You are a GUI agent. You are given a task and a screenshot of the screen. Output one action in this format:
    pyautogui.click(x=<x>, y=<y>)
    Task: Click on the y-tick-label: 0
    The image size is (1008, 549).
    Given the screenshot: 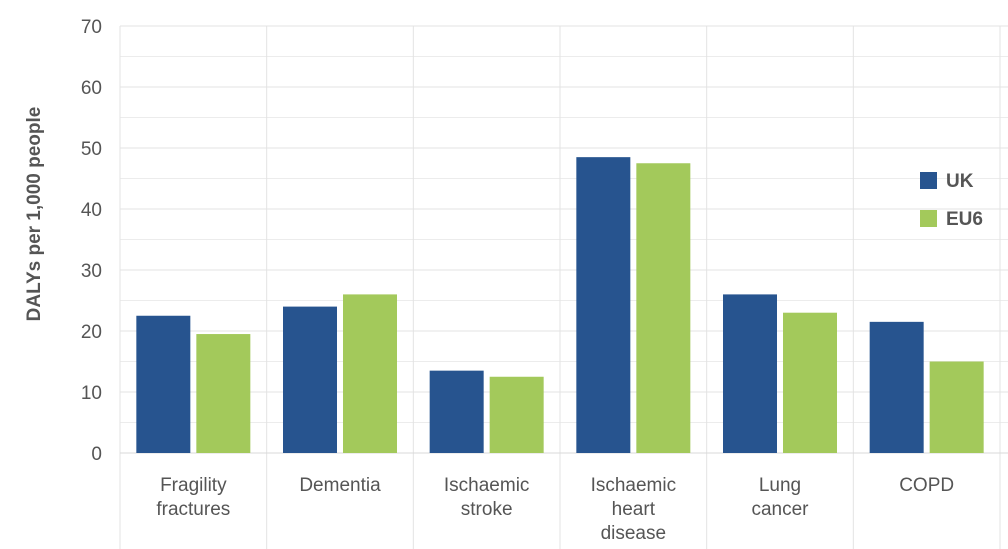 What is the action you would take?
    pyautogui.click(x=96, y=454)
    